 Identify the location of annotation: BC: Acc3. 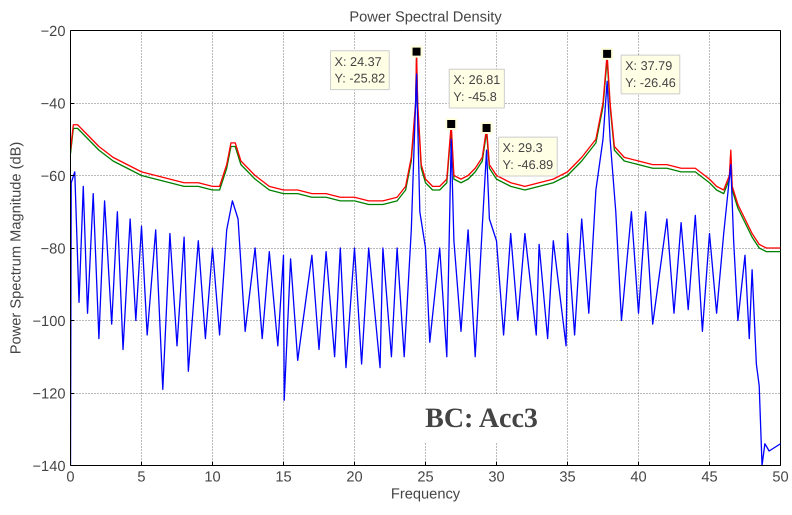
(481, 418).